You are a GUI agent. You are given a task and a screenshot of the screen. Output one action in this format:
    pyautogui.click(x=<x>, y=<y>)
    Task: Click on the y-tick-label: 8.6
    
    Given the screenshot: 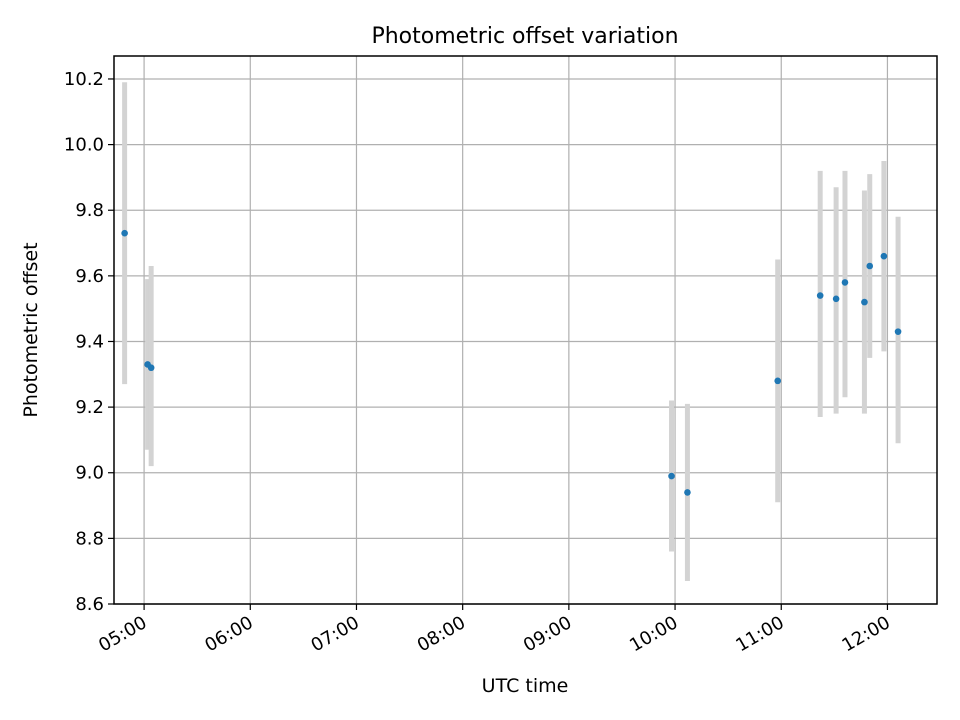 What is the action you would take?
    pyautogui.click(x=89, y=604)
    